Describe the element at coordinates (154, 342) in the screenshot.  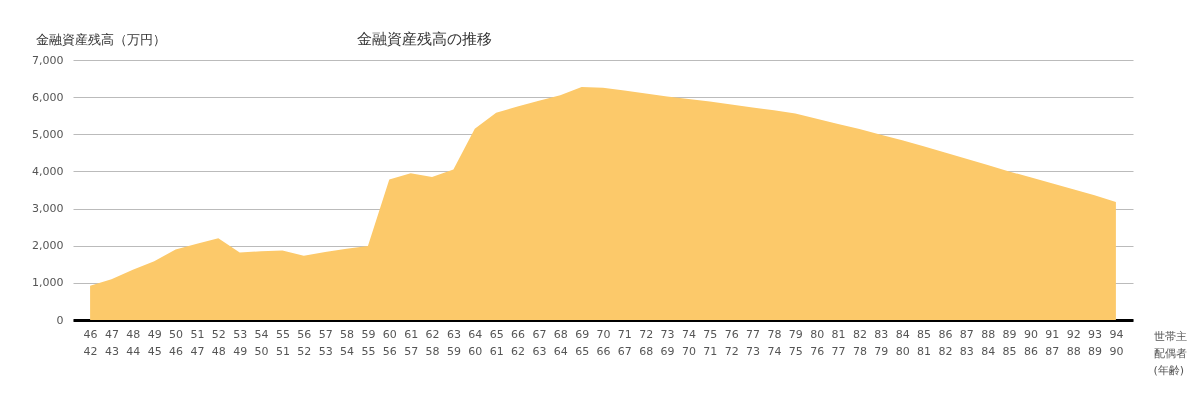
I see `x-tick-label: 49 45` at that location.